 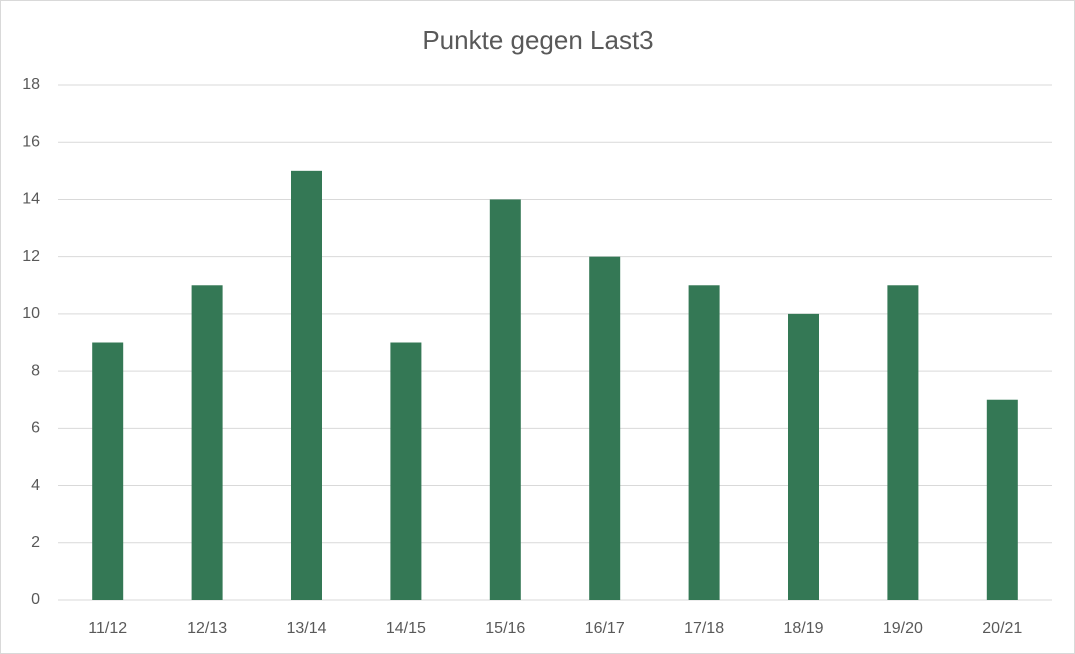 What do you see at coordinates (31, 141) in the screenshot?
I see `y-tick-label: 16` at bounding box center [31, 141].